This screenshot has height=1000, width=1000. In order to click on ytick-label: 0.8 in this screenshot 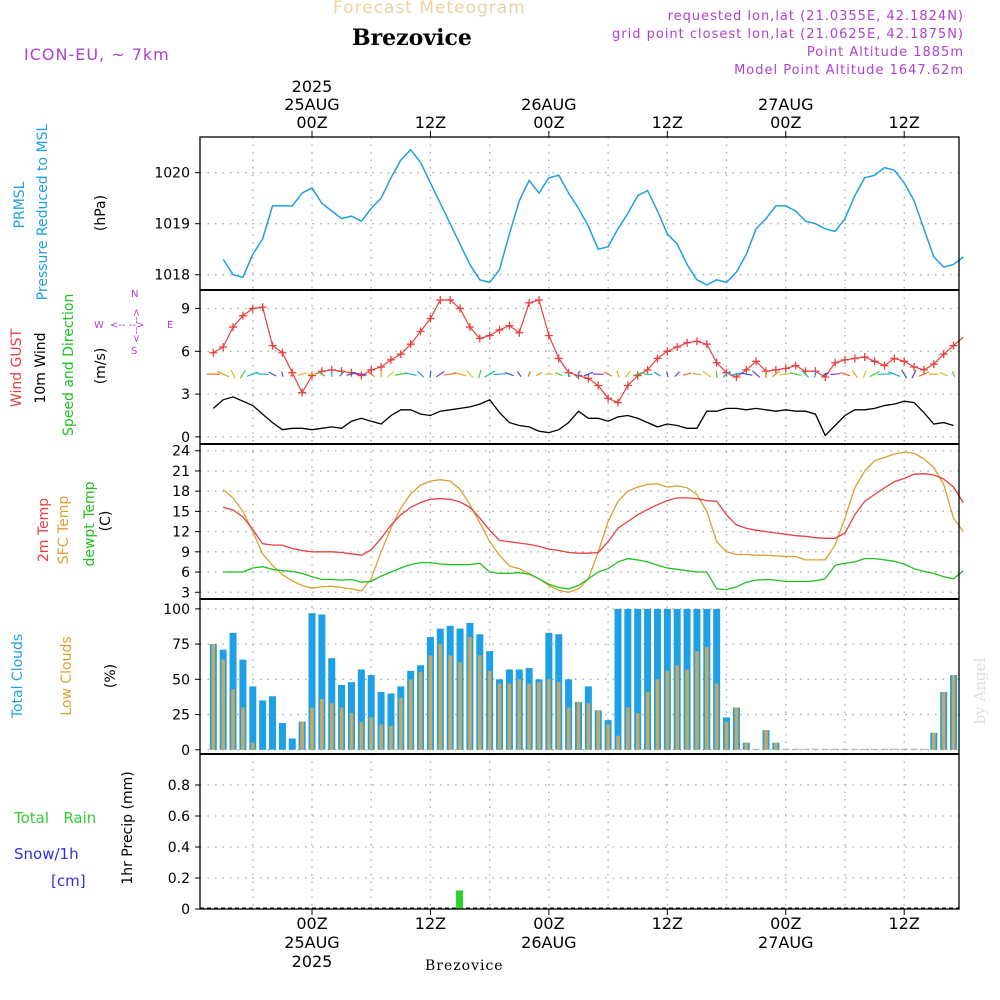, I will do `click(179, 786)`.